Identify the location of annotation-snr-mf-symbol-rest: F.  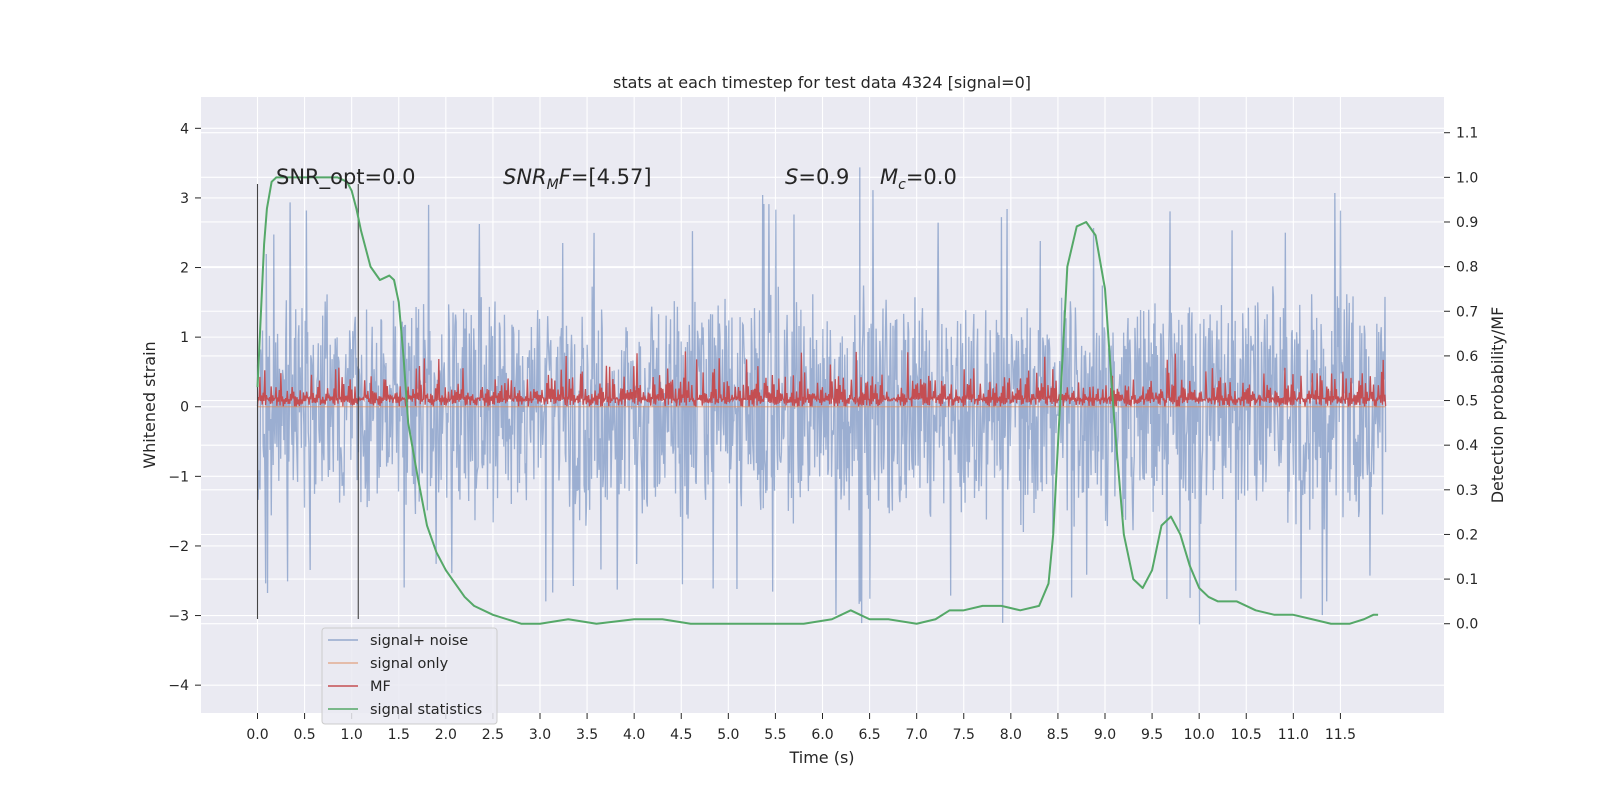
(565, 177).